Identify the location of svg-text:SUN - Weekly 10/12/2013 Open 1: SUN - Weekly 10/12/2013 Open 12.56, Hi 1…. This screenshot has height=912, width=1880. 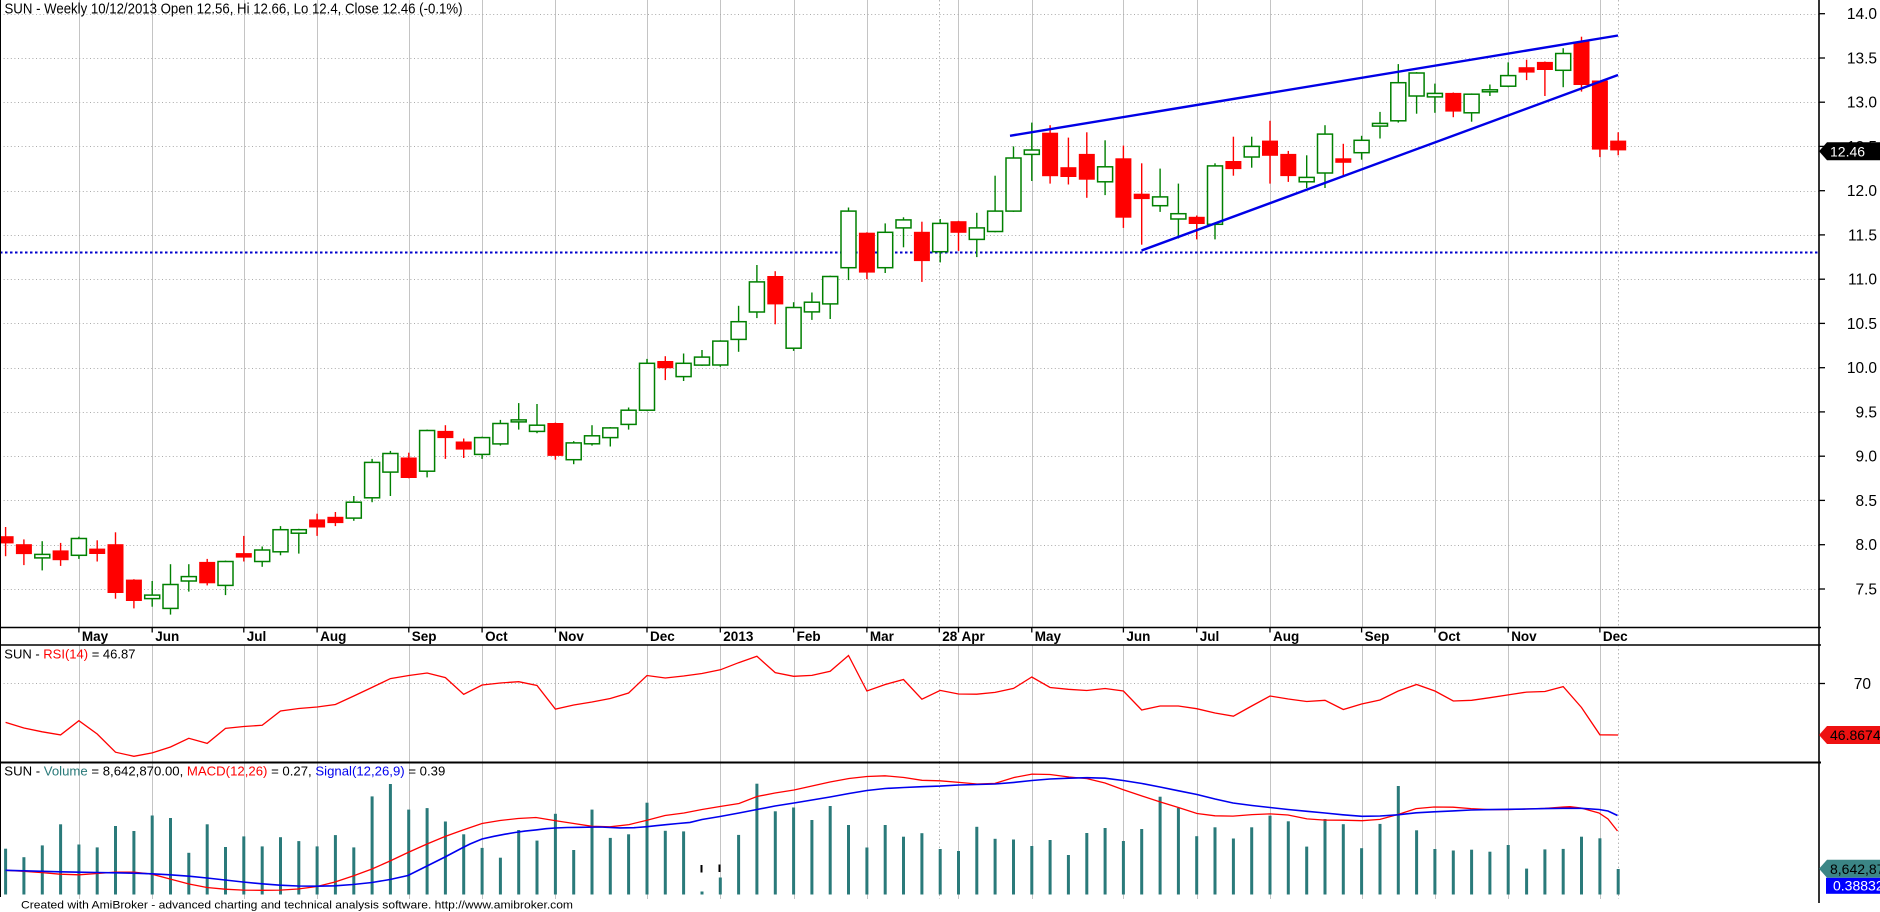
(234, 9).